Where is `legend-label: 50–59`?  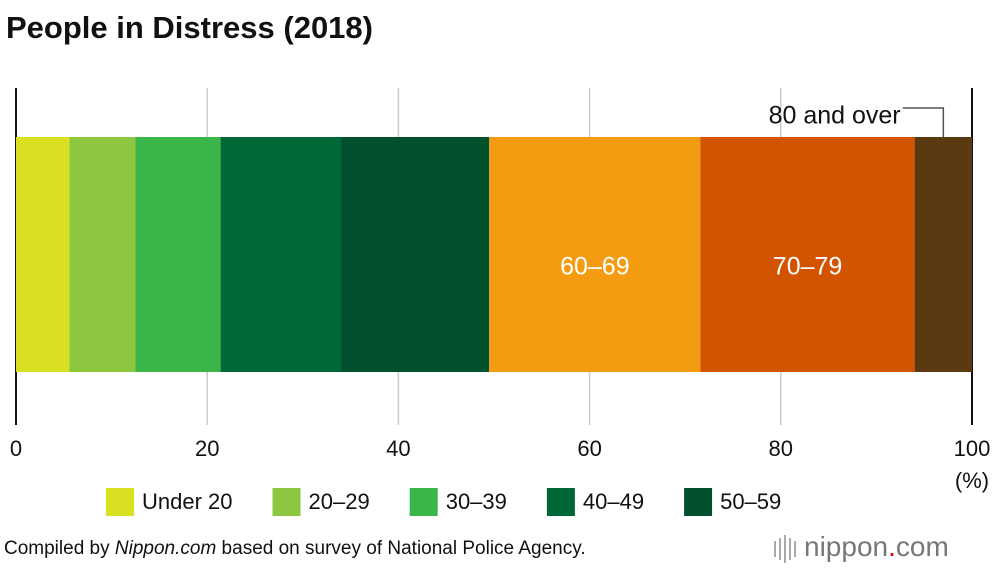
legend-label: 50–59 is located at coordinates (750, 501).